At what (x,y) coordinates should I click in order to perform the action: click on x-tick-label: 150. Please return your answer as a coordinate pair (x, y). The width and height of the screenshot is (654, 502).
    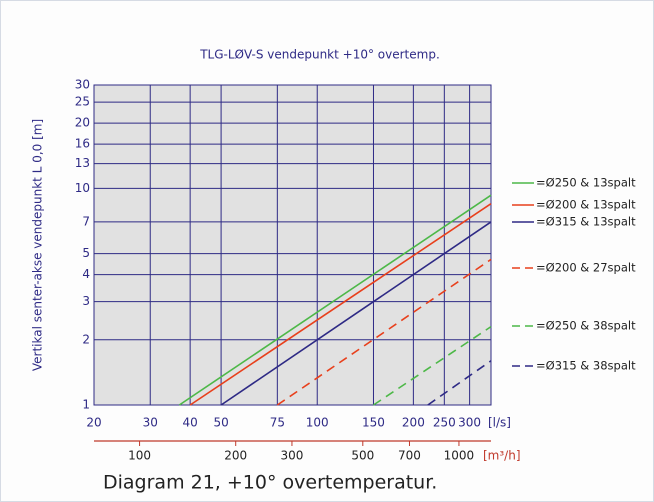
    Looking at the image, I should click on (373, 423).